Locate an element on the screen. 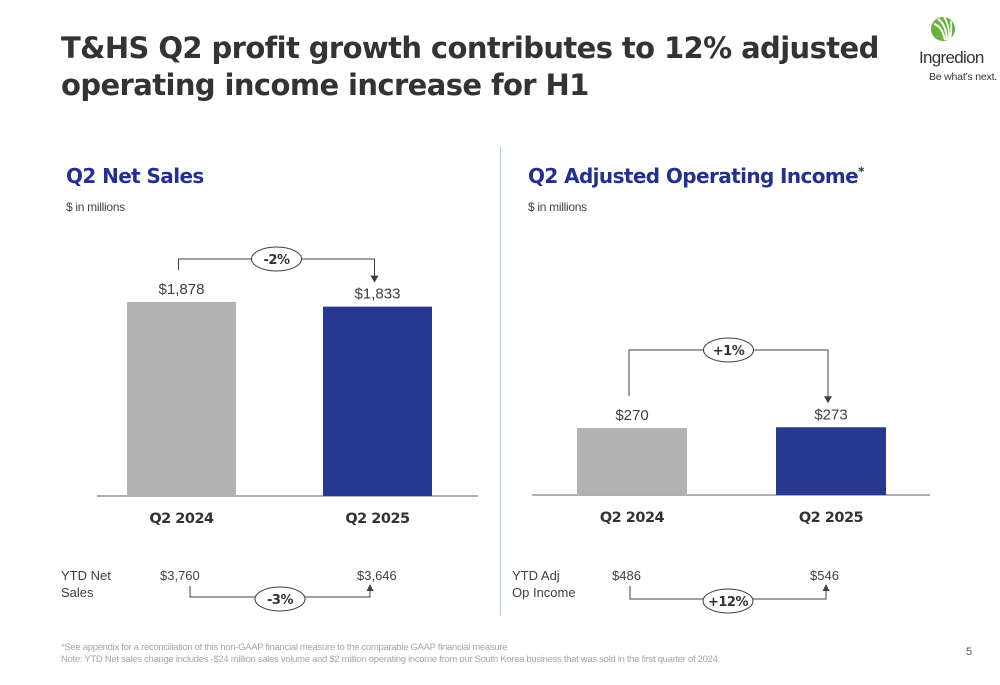 Image resolution: width=1000 pixels, height=685 pixels. ytd-label-line2: Sales is located at coordinates (77, 592).